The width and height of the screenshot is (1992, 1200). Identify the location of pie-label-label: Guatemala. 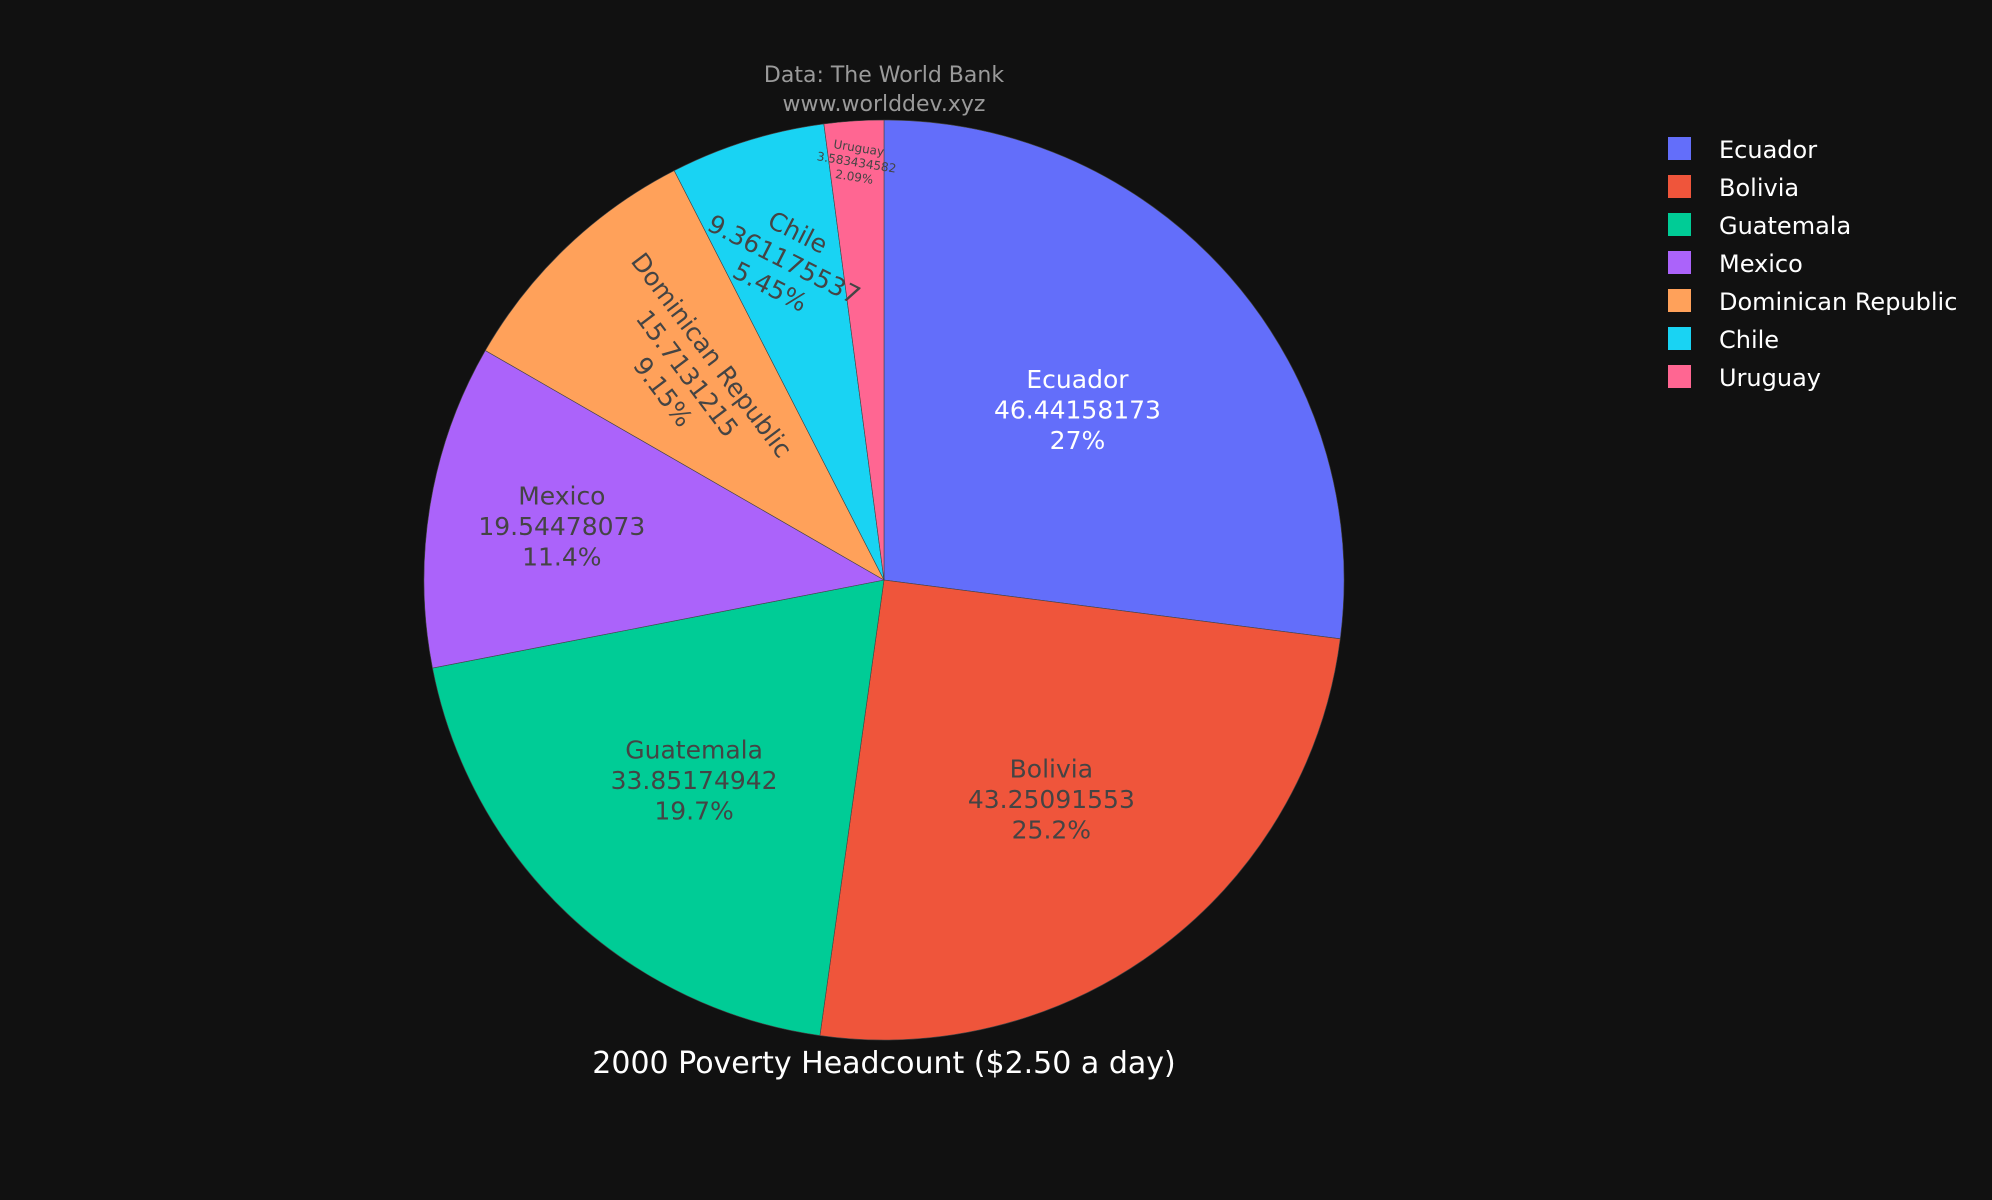
(694, 750).